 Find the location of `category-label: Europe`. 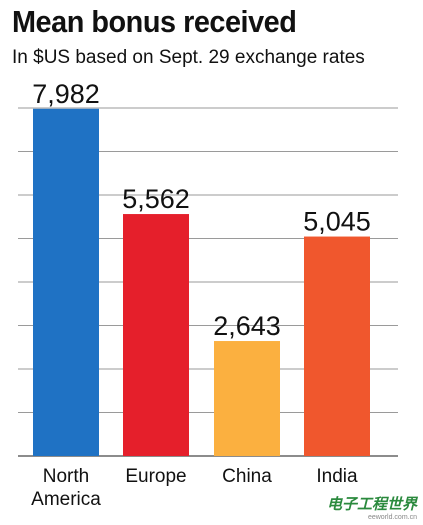

category-label: Europe is located at coordinates (155, 476).